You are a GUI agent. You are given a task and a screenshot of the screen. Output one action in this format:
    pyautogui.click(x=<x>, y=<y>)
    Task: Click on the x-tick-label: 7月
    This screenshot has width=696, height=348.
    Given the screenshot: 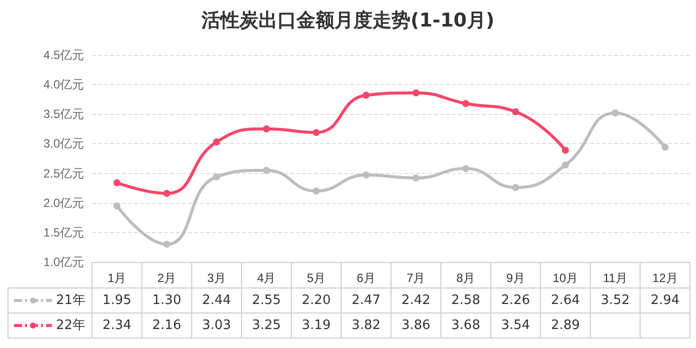 What is the action you would take?
    pyautogui.click(x=416, y=278)
    